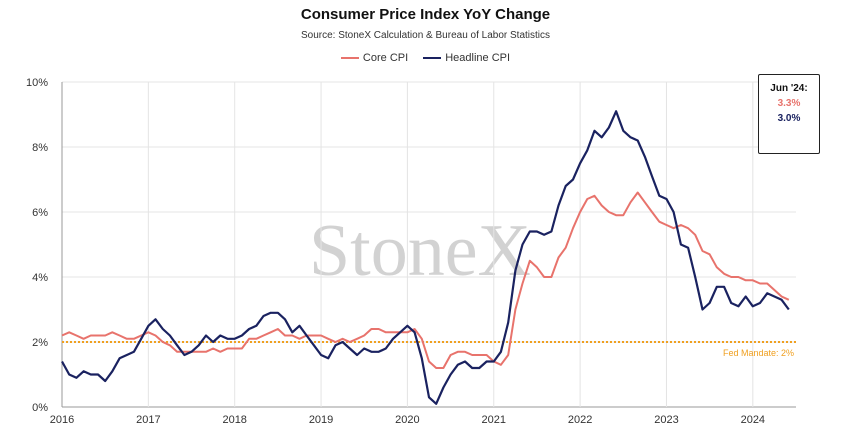 The width and height of the screenshot is (851, 441). I want to click on latest-value-callout: Jun '24: 3.3% 3.0%, so click(789, 114).